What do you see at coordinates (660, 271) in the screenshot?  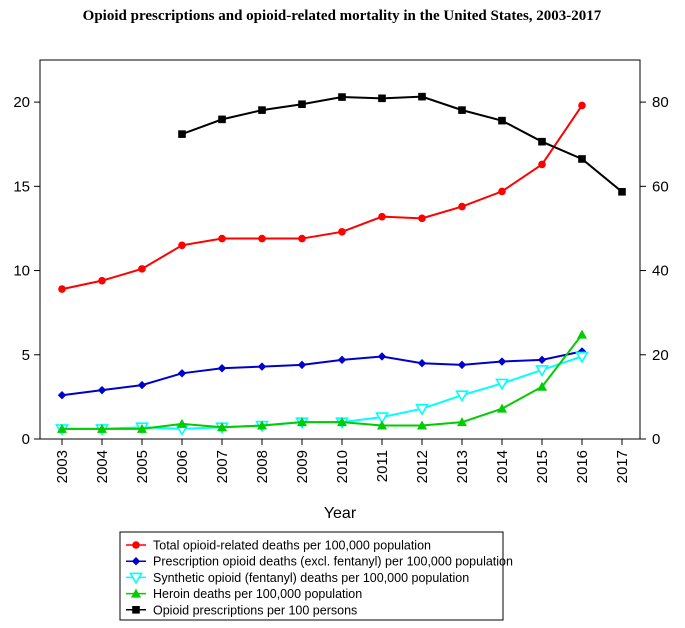 I see `right-y-tick-label: 40` at bounding box center [660, 271].